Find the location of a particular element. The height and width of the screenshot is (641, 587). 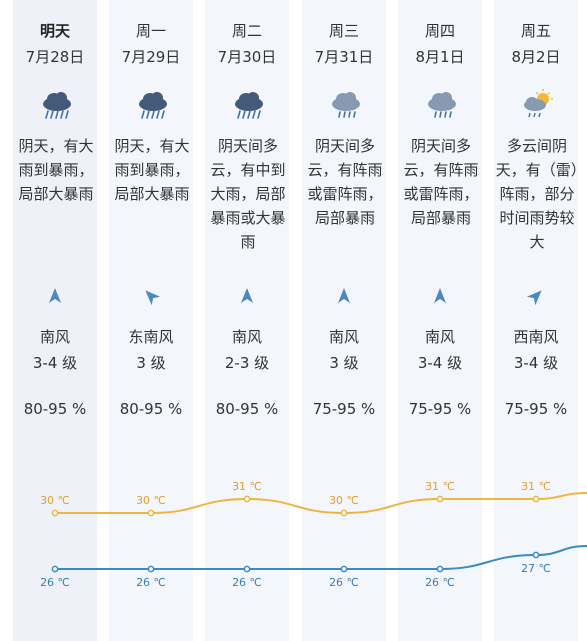

day-date: 8月1日 is located at coordinates (440, 57).